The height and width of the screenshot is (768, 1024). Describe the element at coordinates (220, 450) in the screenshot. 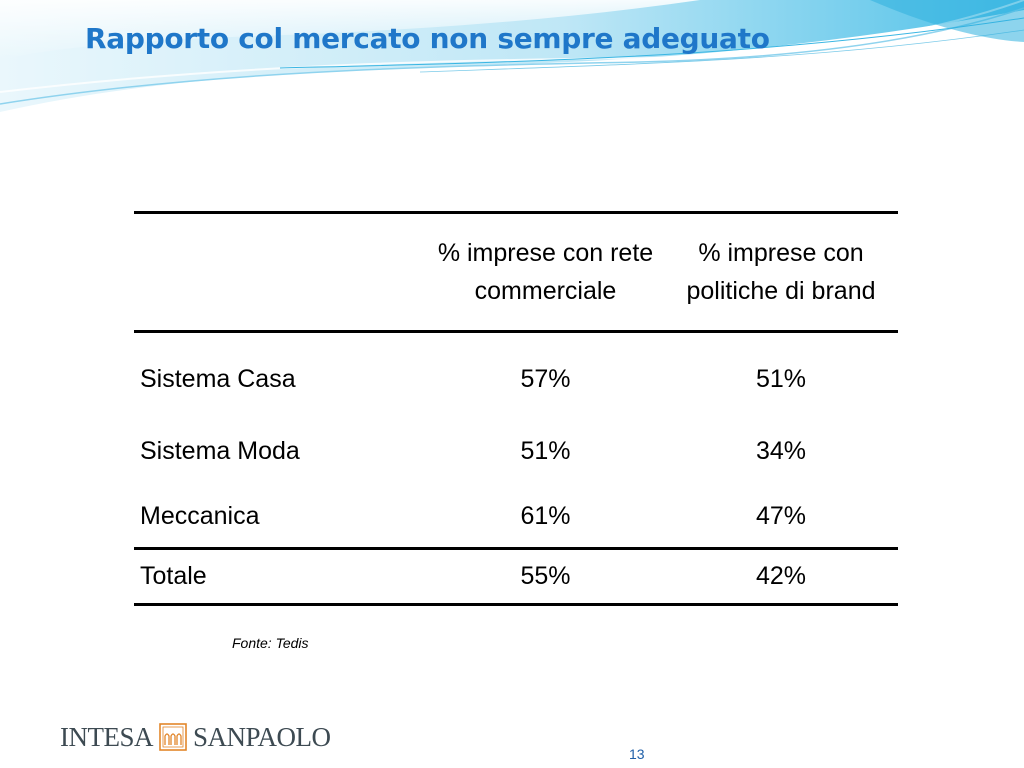

I see `row-label: Sistema Moda` at that location.